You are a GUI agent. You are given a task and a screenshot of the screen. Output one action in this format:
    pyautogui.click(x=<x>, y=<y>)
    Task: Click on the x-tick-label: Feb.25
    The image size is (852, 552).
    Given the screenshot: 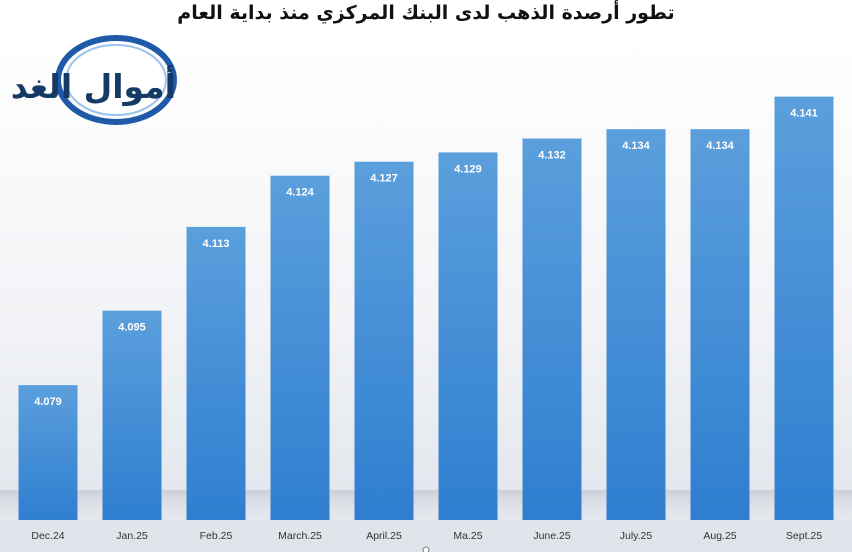 What is the action you would take?
    pyautogui.click(x=216, y=536)
    